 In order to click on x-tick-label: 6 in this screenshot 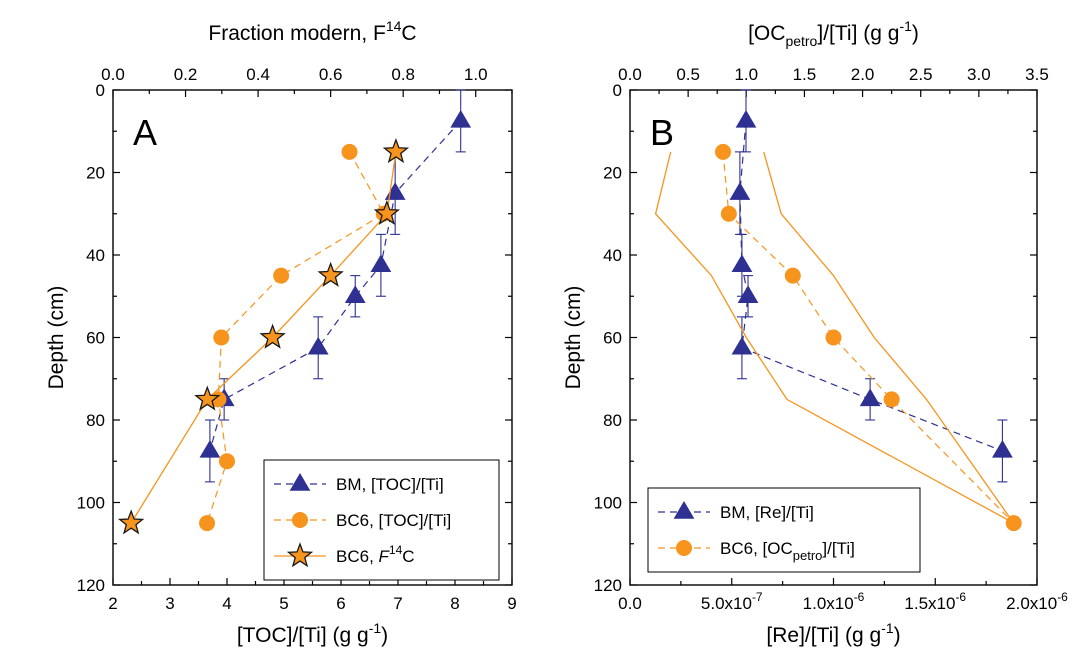, I will do `click(340, 603)`.